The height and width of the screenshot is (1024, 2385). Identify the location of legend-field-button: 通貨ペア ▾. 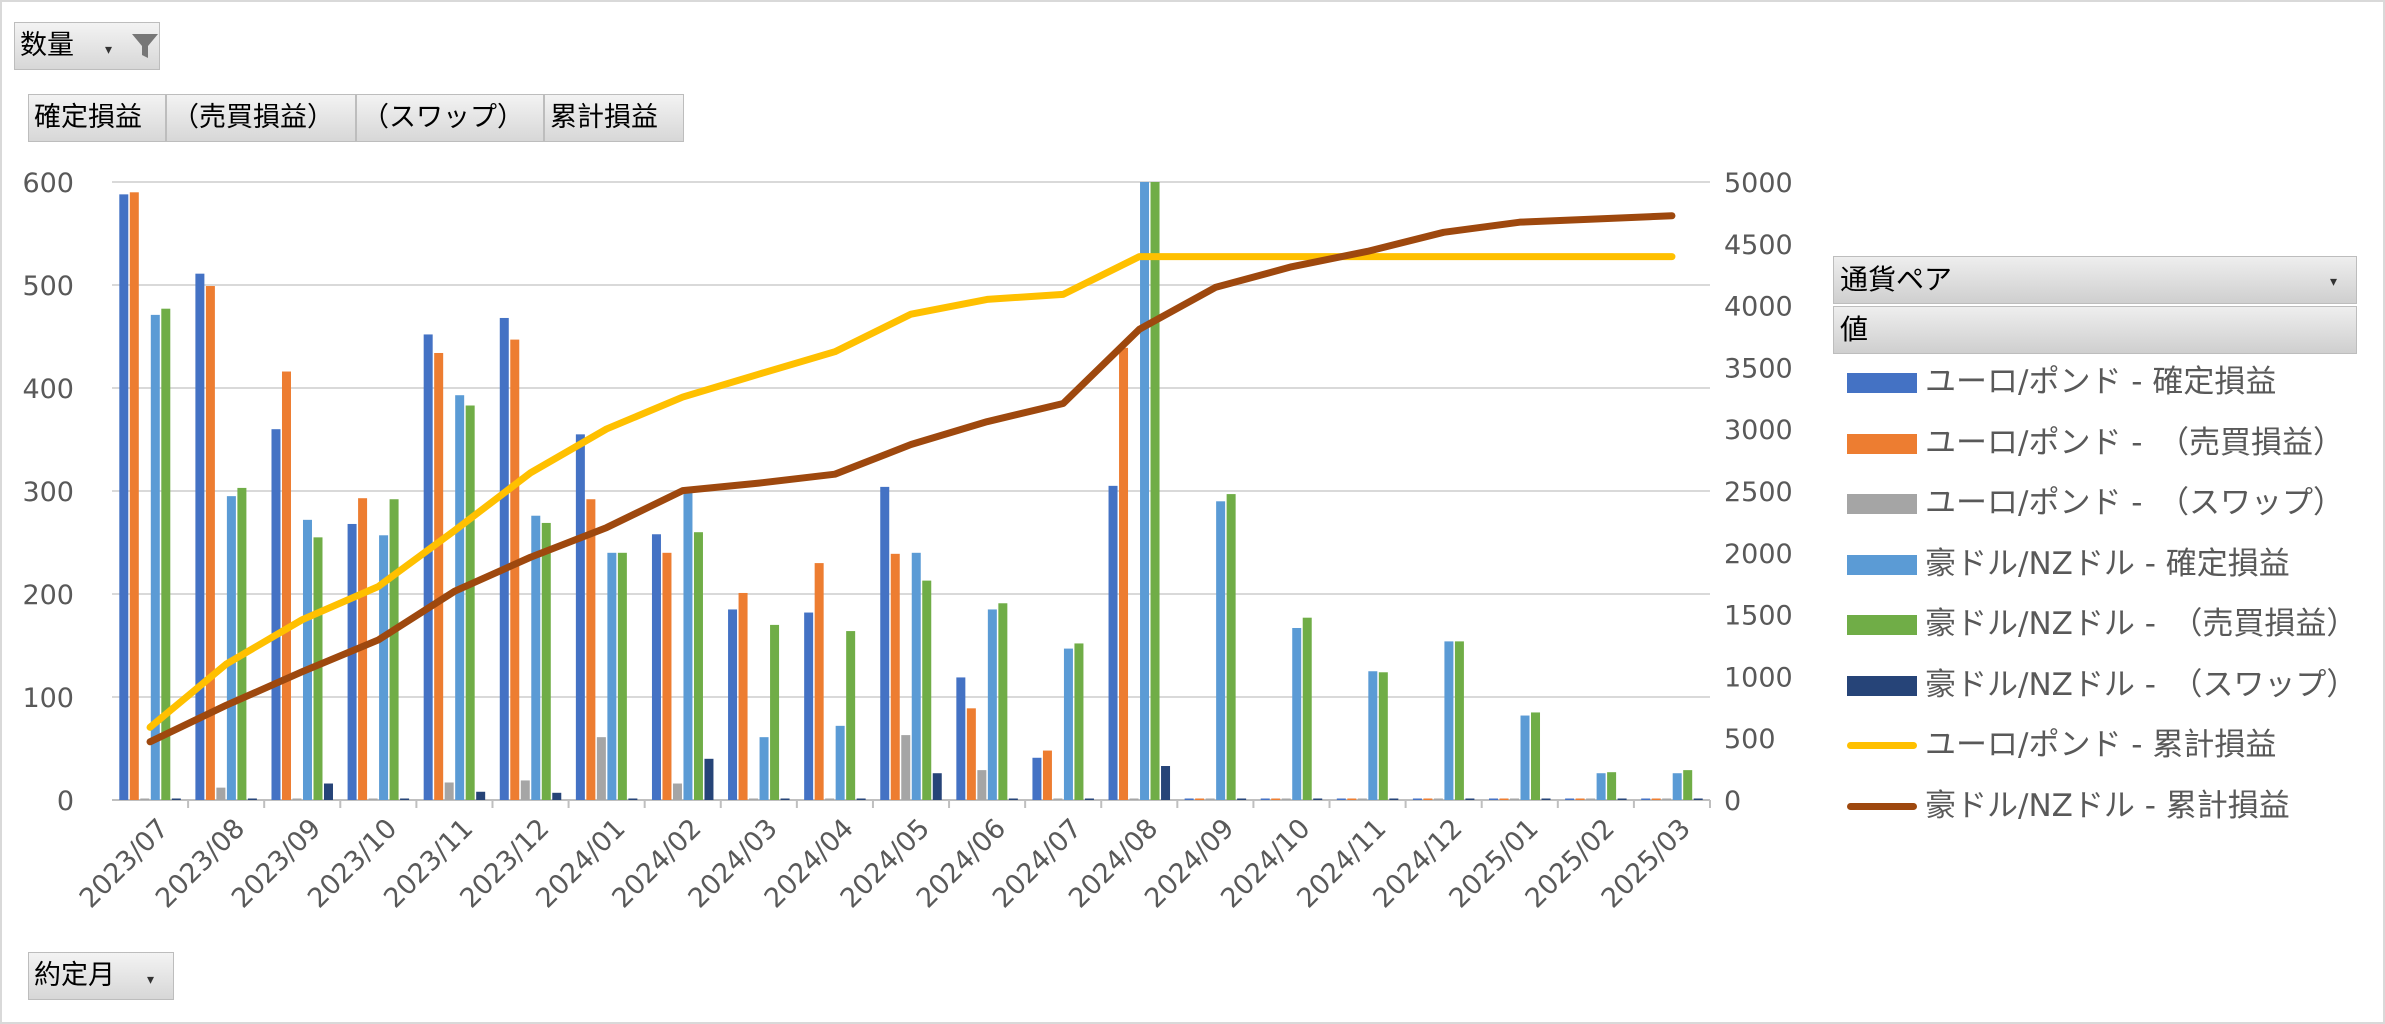
(2095, 280).